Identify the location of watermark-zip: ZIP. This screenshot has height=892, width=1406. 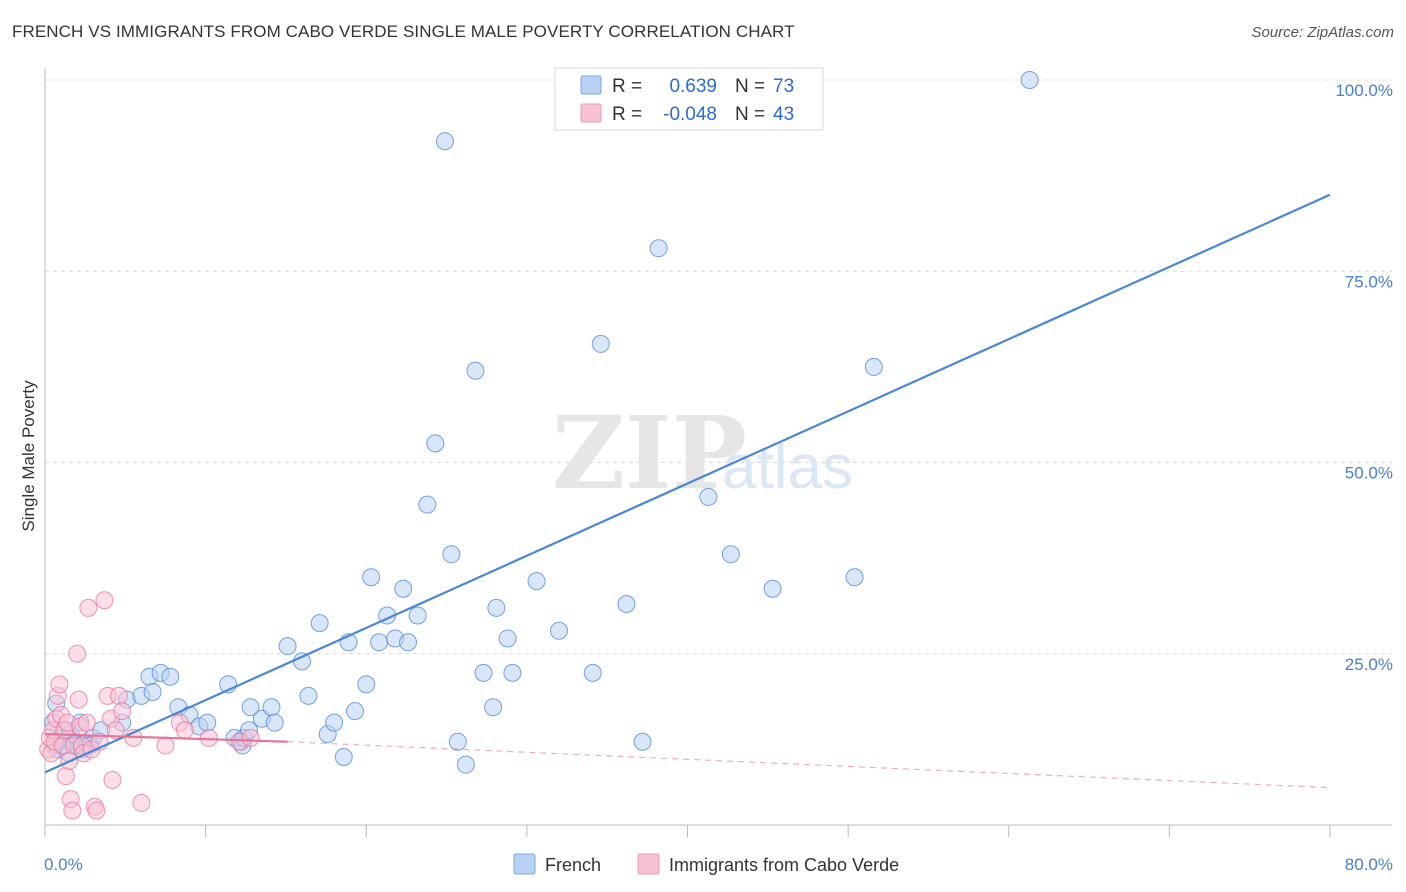
(649, 453).